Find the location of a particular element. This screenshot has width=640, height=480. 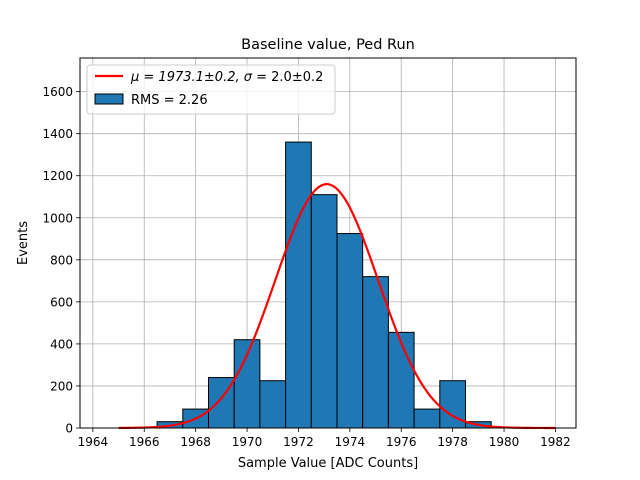

legend-fit-sigma-symbol: σ is located at coordinates (248, 77).